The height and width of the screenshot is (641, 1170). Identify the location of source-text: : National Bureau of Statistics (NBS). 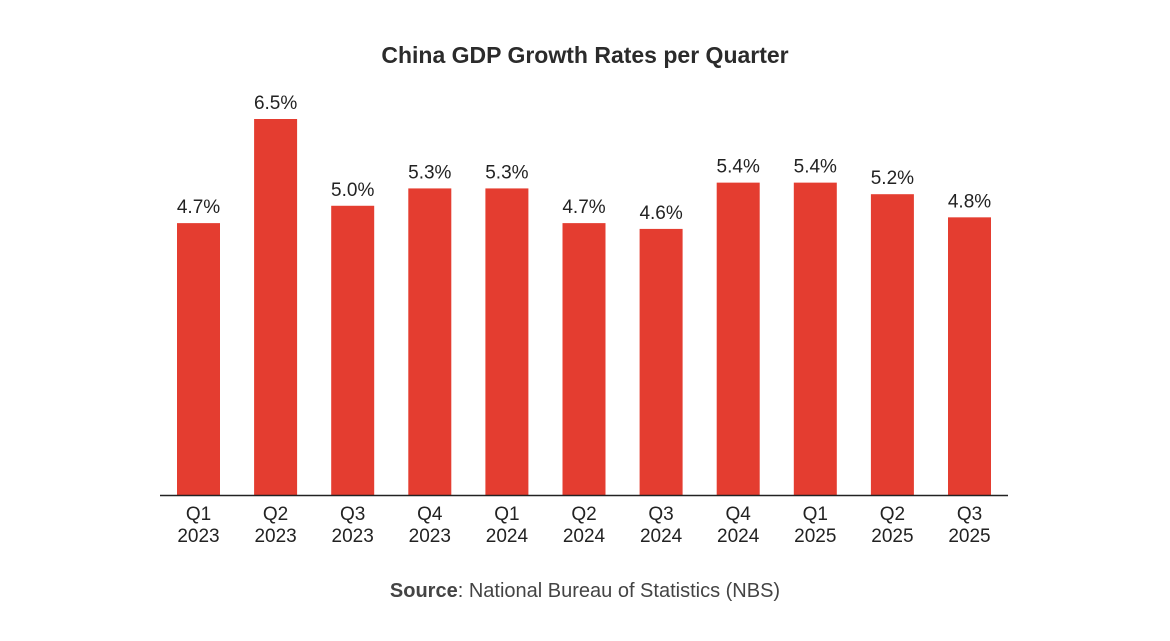
(619, 591).